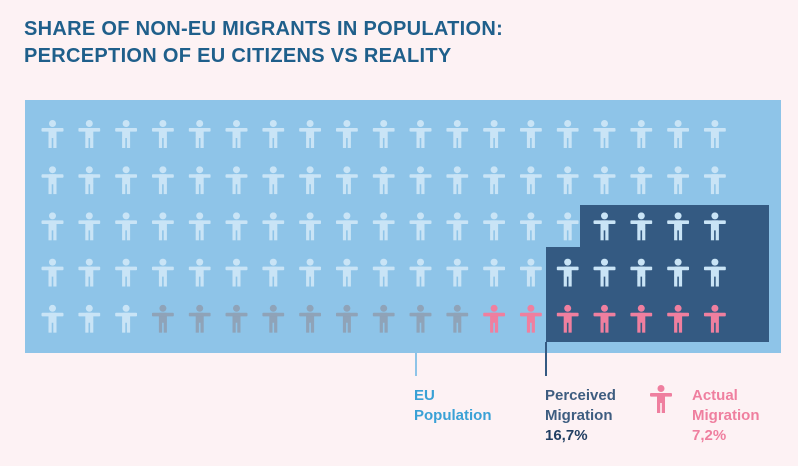  What do you see at coordinates (453, 406) in the screenshot?
I see `legend-eu-population: EU Population` at bounding box center [453, 406].